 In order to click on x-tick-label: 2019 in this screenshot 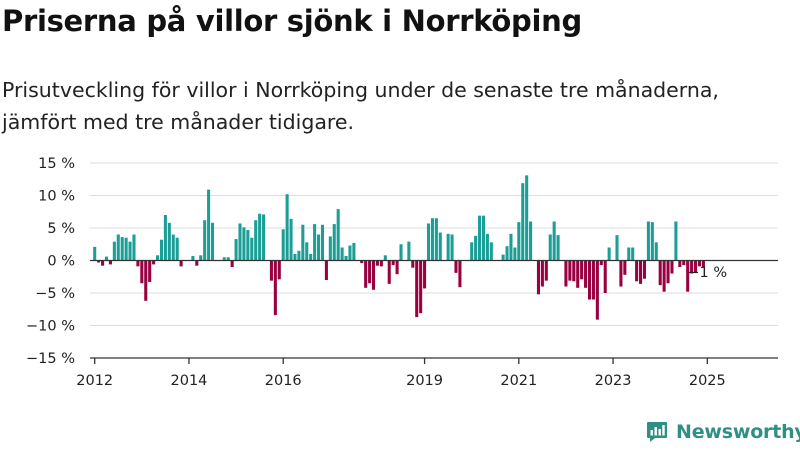, I will do `click(424, 381)`.